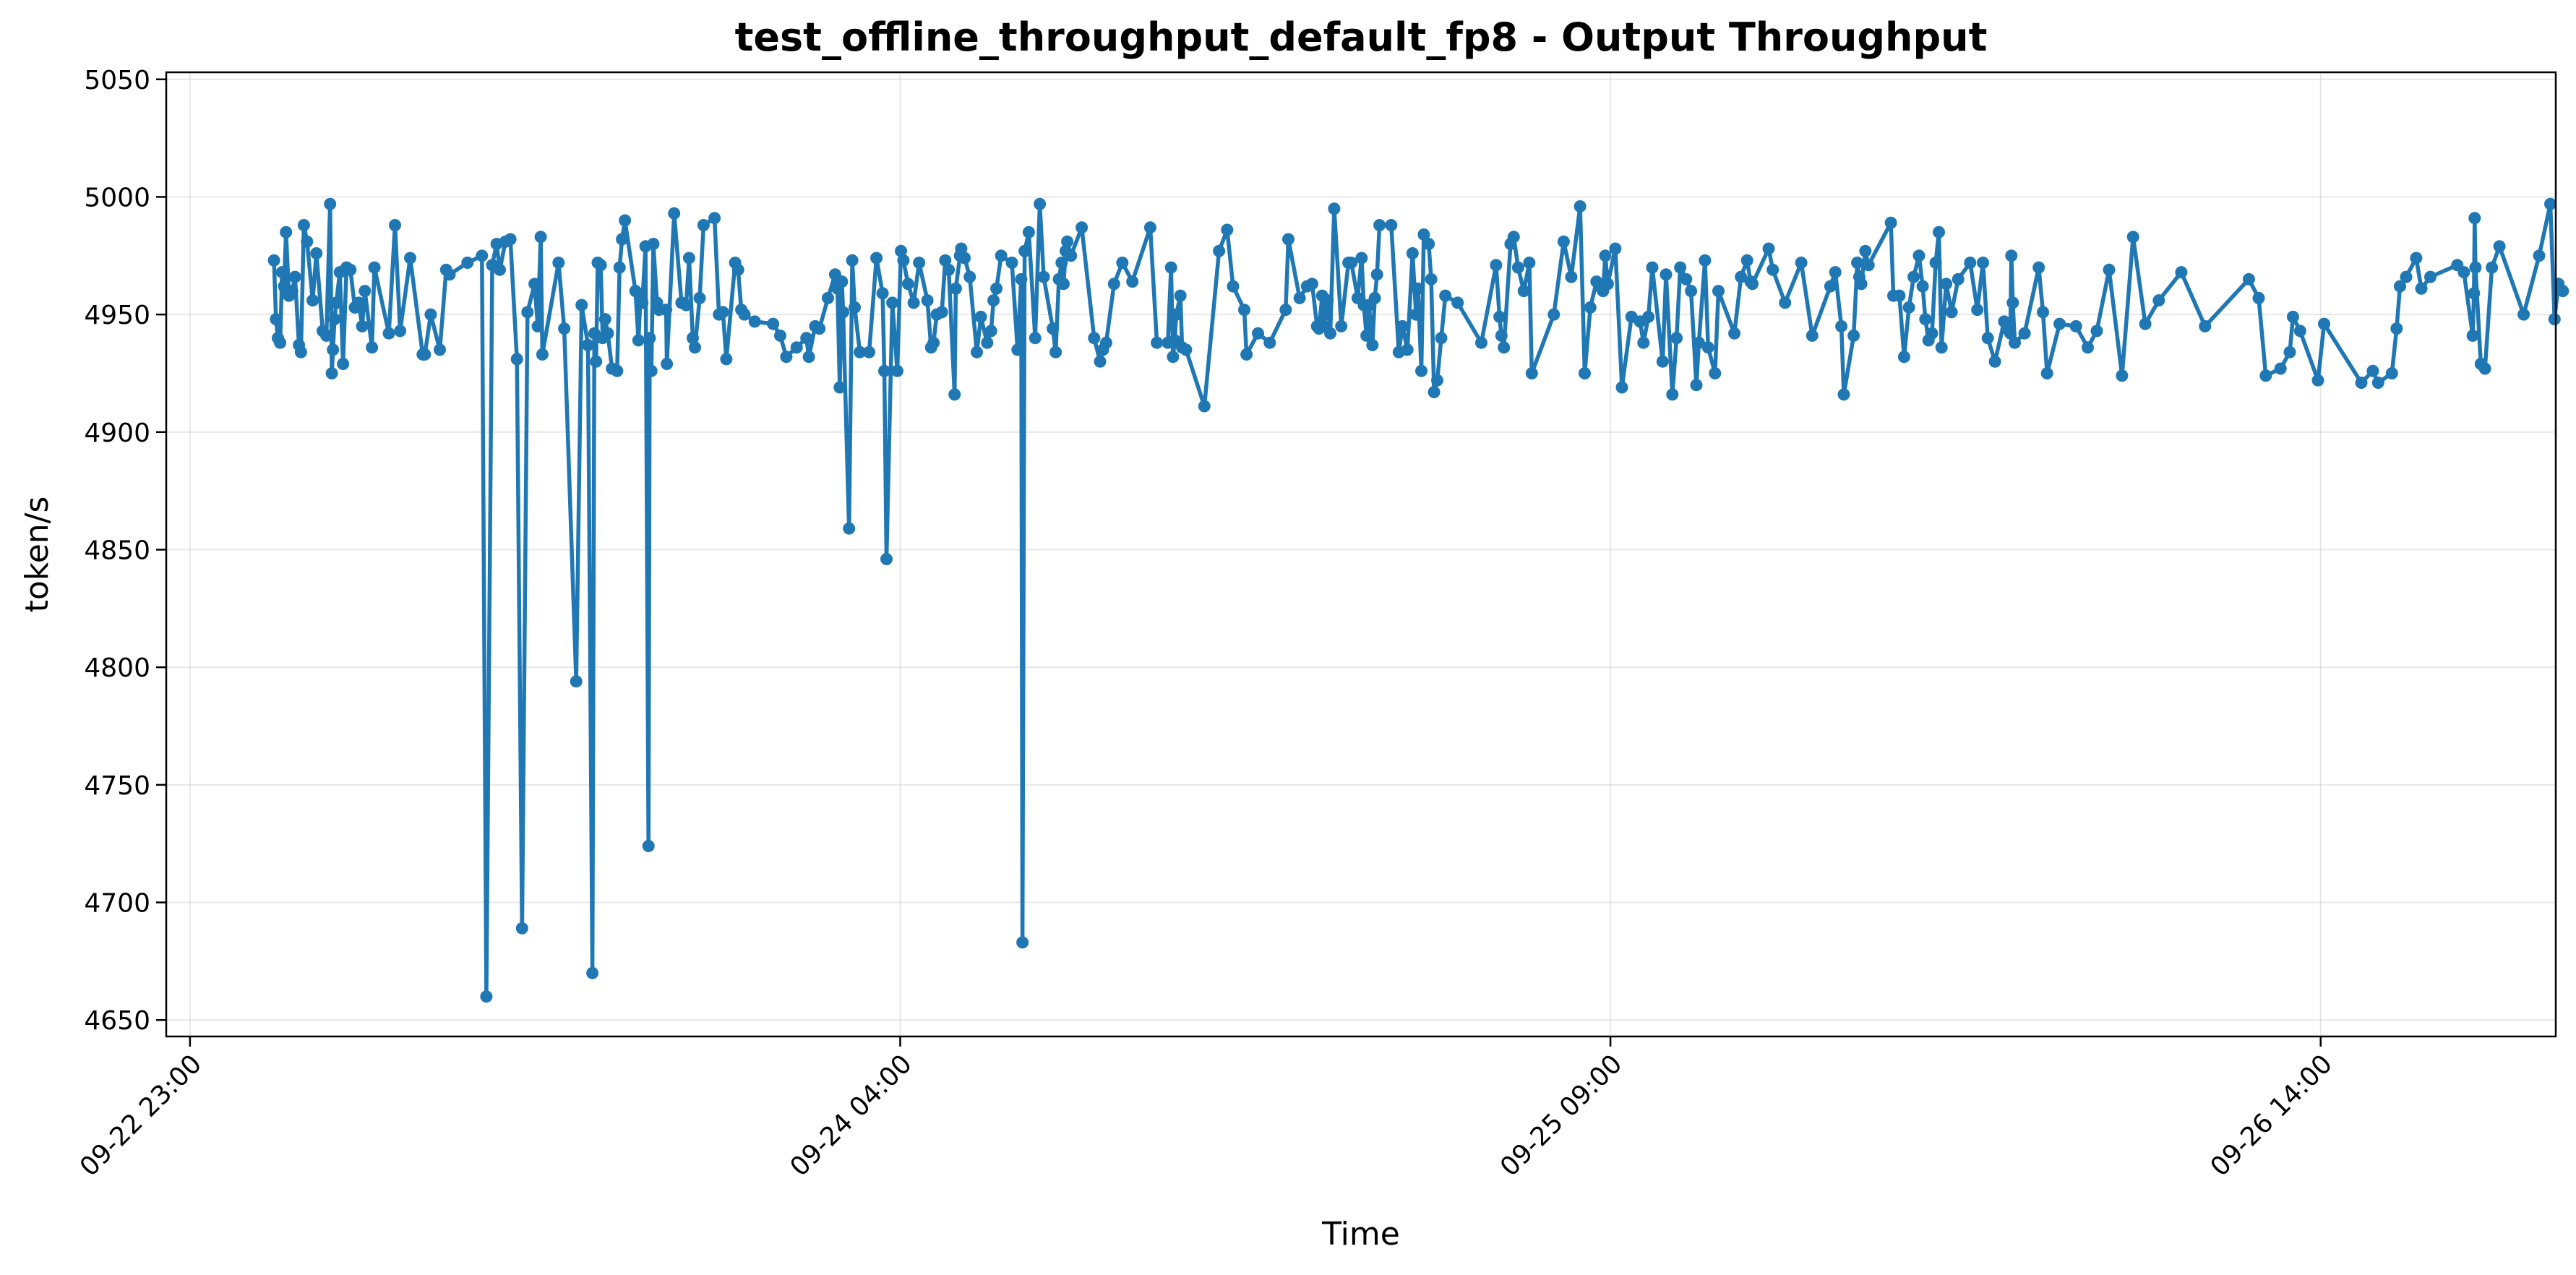 This screenshot has width=2576, height=1275. I want to click on y-tick-label: 4850, so click(117, 550).